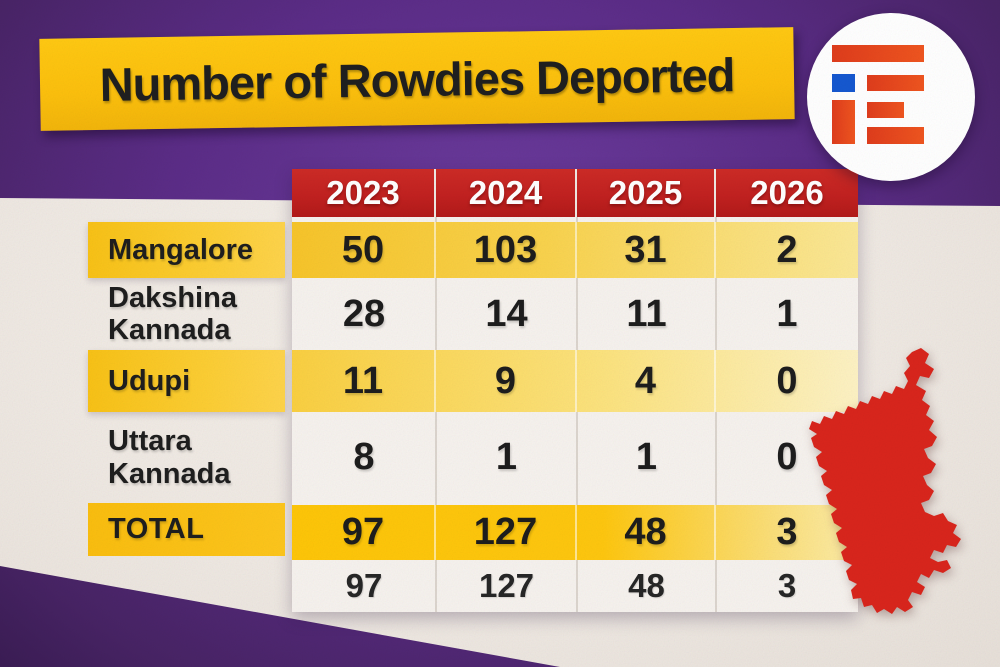 The width and height of the screenshot is (1000, 667). Describe the element at coordinates (575, 314) in the screenshot. I see `table-row: 28 14 11 1` at that location.